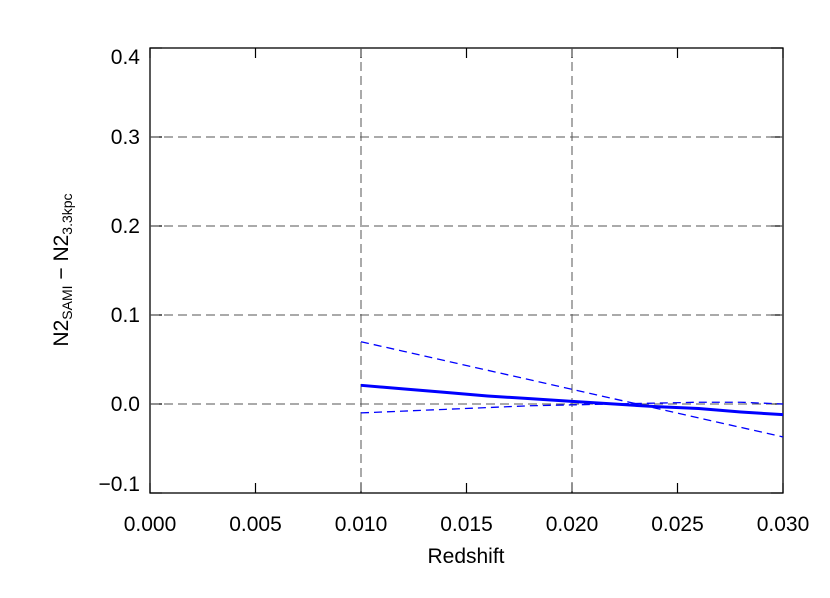 This screenshot has height=598, width=830. I want to click on x-tick-label: 0.020, so click(572, 524).